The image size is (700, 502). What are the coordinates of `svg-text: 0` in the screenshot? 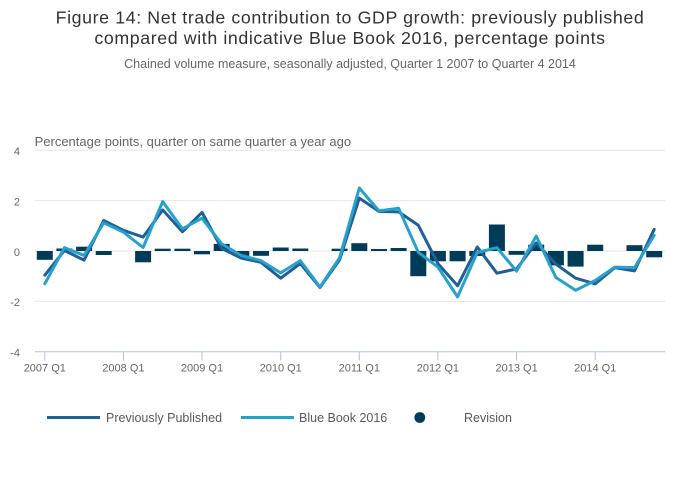 It's located at (17, 253).